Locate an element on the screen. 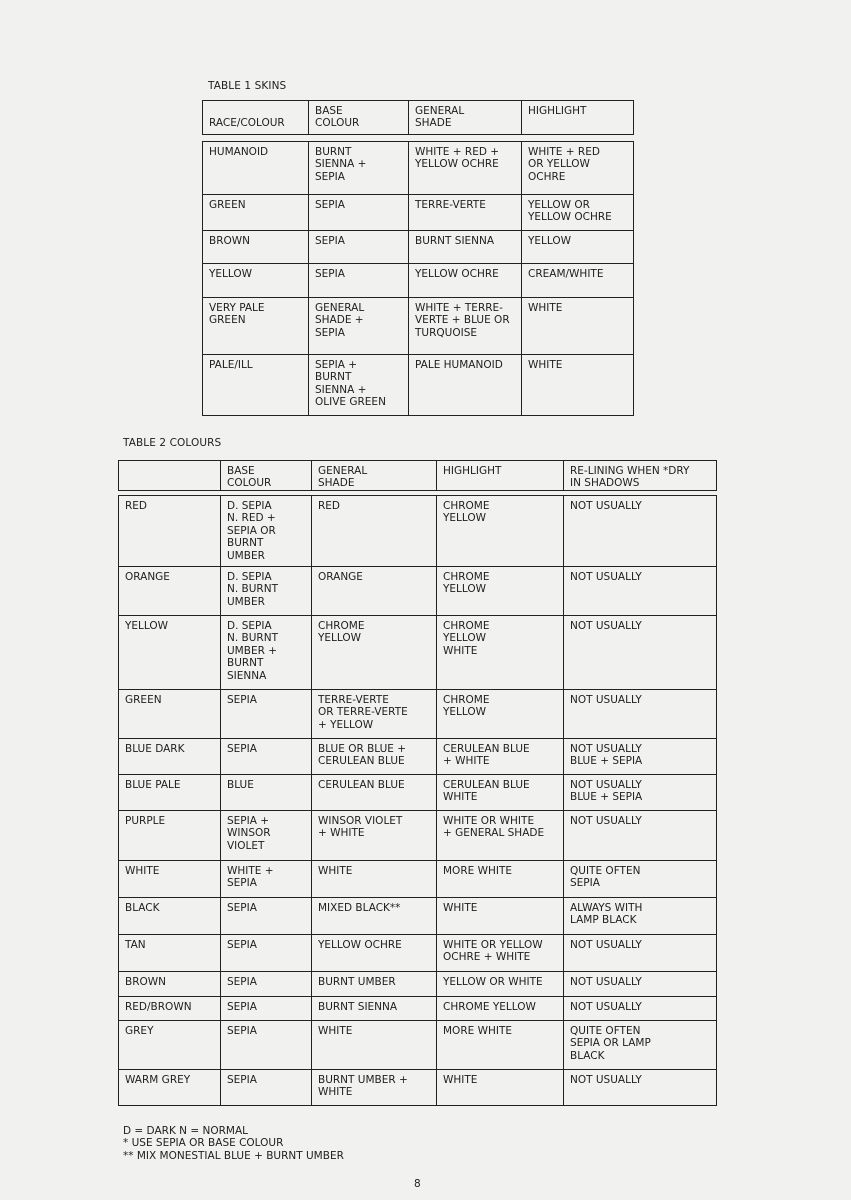 The image size is (851, 1200). table-cell: MORE WHITE is located at coordinates (500, 879).